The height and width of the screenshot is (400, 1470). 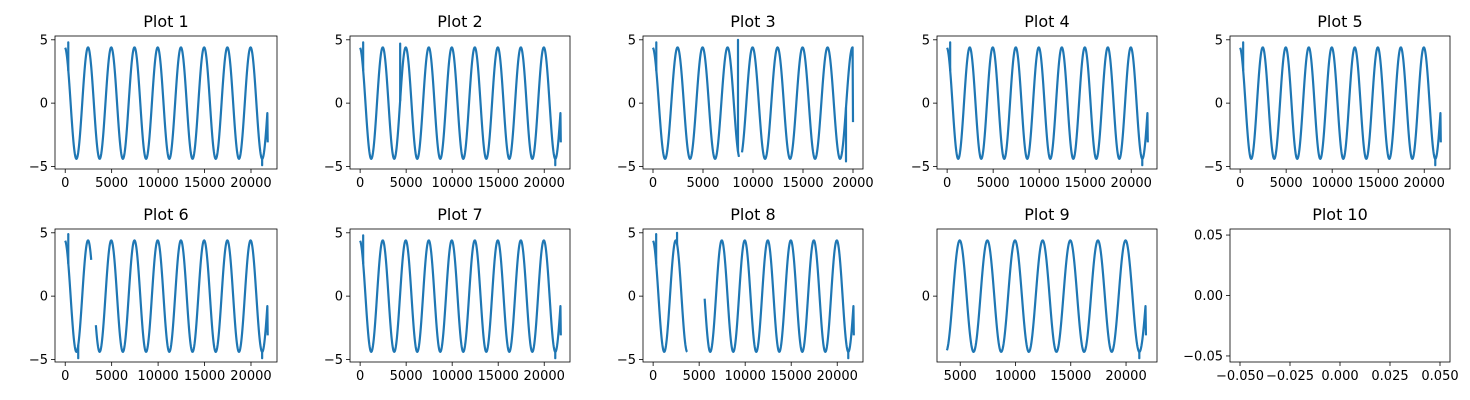 I want to click on subplot-9: Plot 9 5000 10000 15000 20000 0, so click(x=1040, y=294).